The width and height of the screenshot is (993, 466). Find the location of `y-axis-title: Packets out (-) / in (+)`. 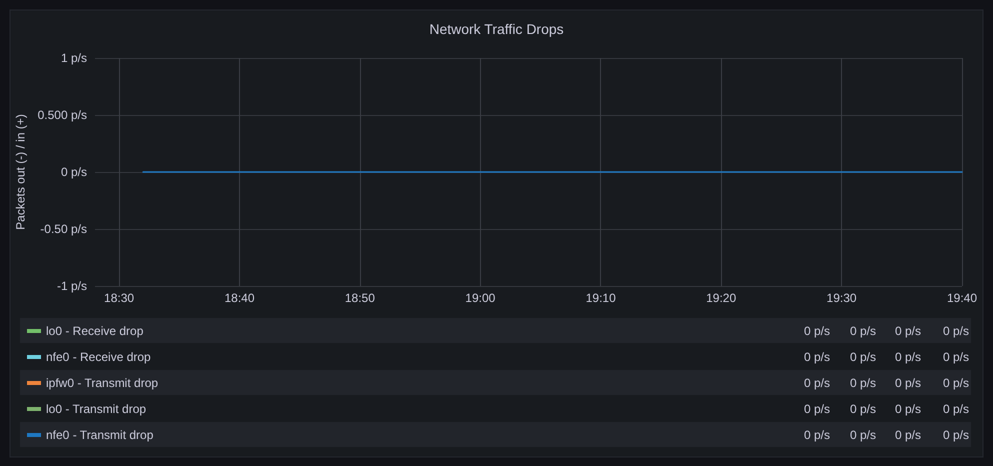

y-axis-title: Packets out (-) / in (+) is located at coordinates (21, 172).